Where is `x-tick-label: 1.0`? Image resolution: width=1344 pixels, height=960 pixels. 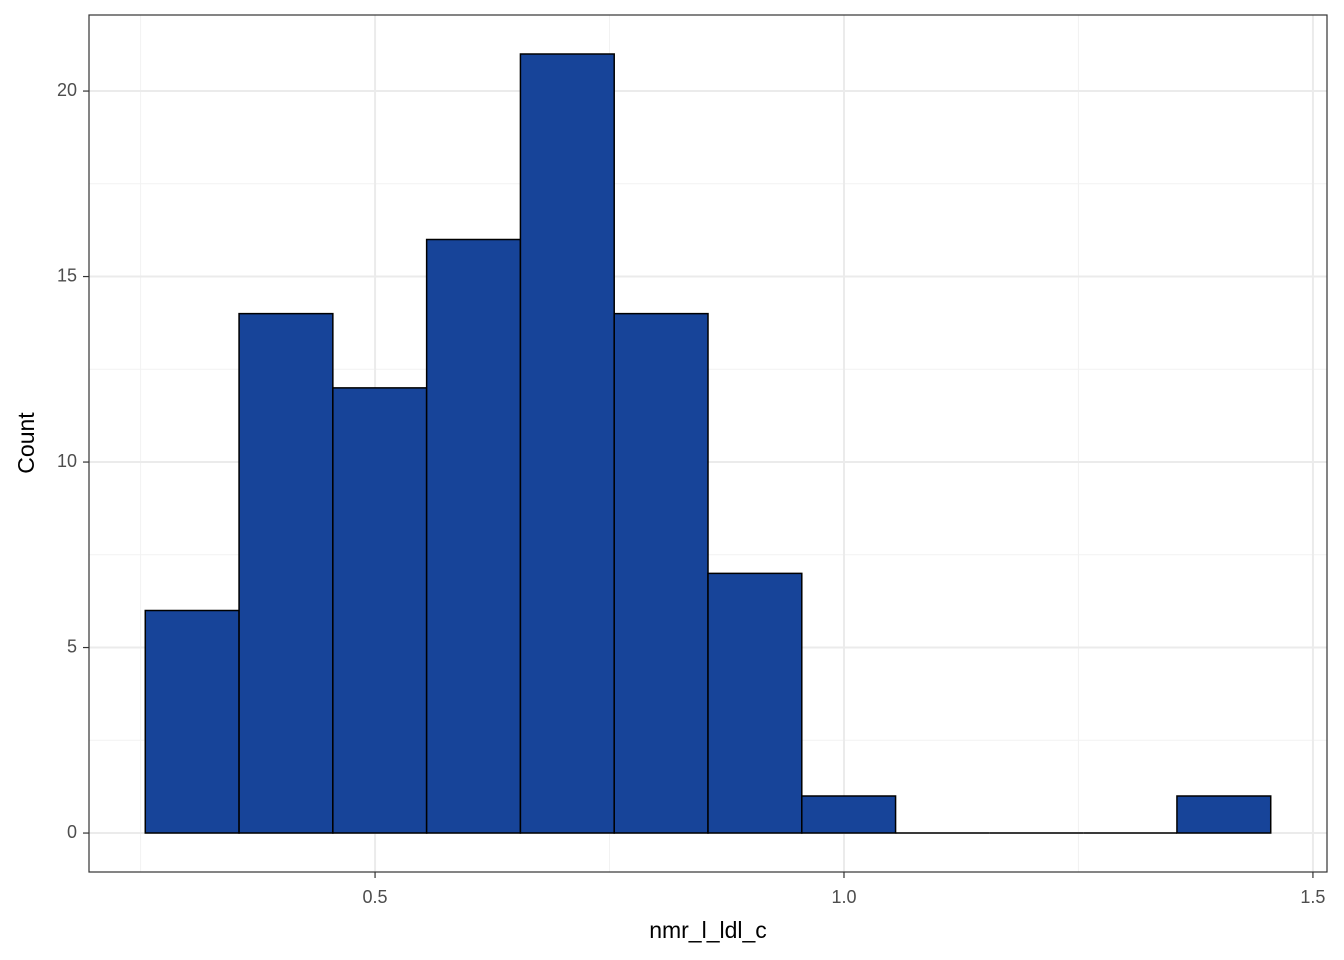
x-tick-label: 1.0 is located at coordinates (843, 897).